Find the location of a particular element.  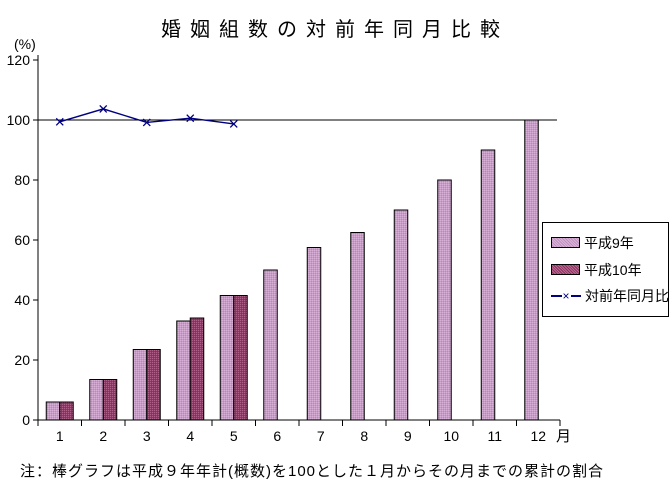

bar-h10-m3 is located at coordinates (153, 385).